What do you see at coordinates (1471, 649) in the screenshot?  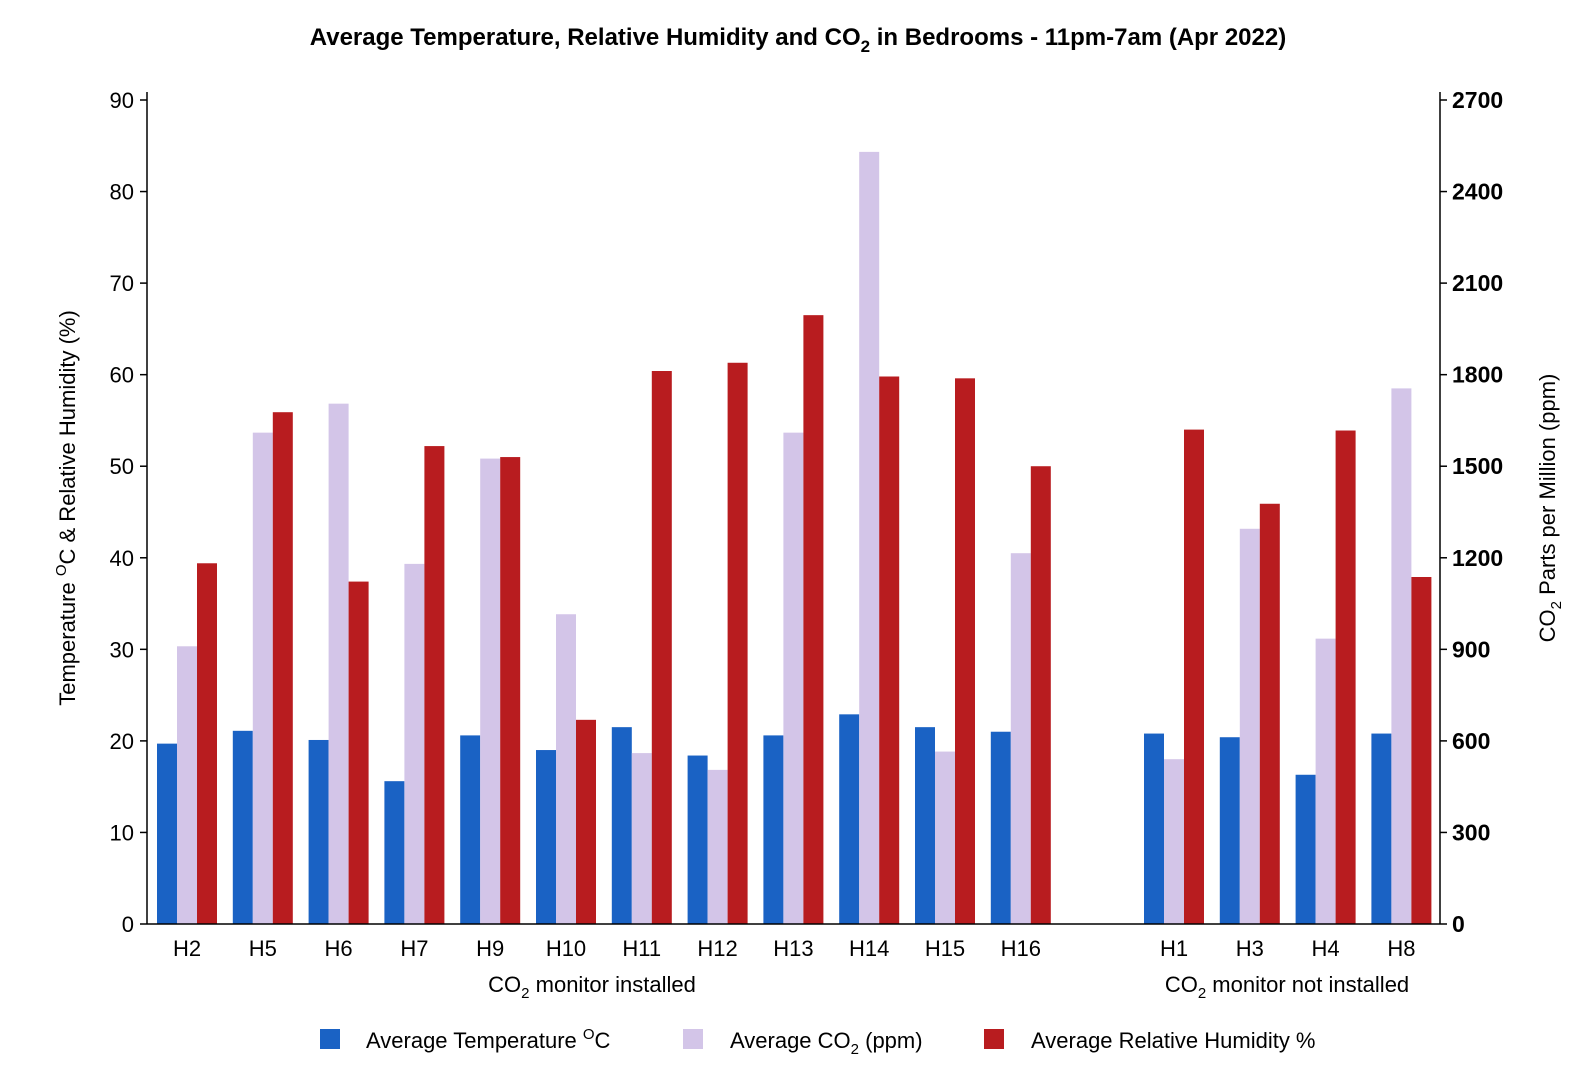 I see `right-tick-label: 900` at bounding box center [1471, 649].